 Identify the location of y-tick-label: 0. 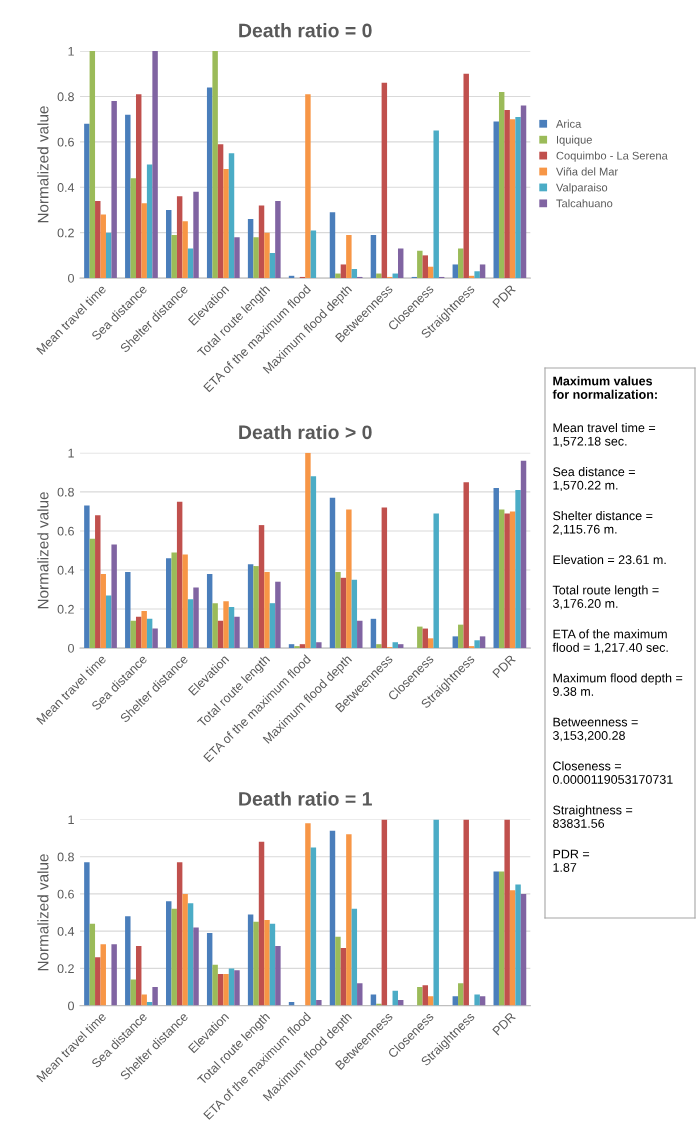
(71, 278).